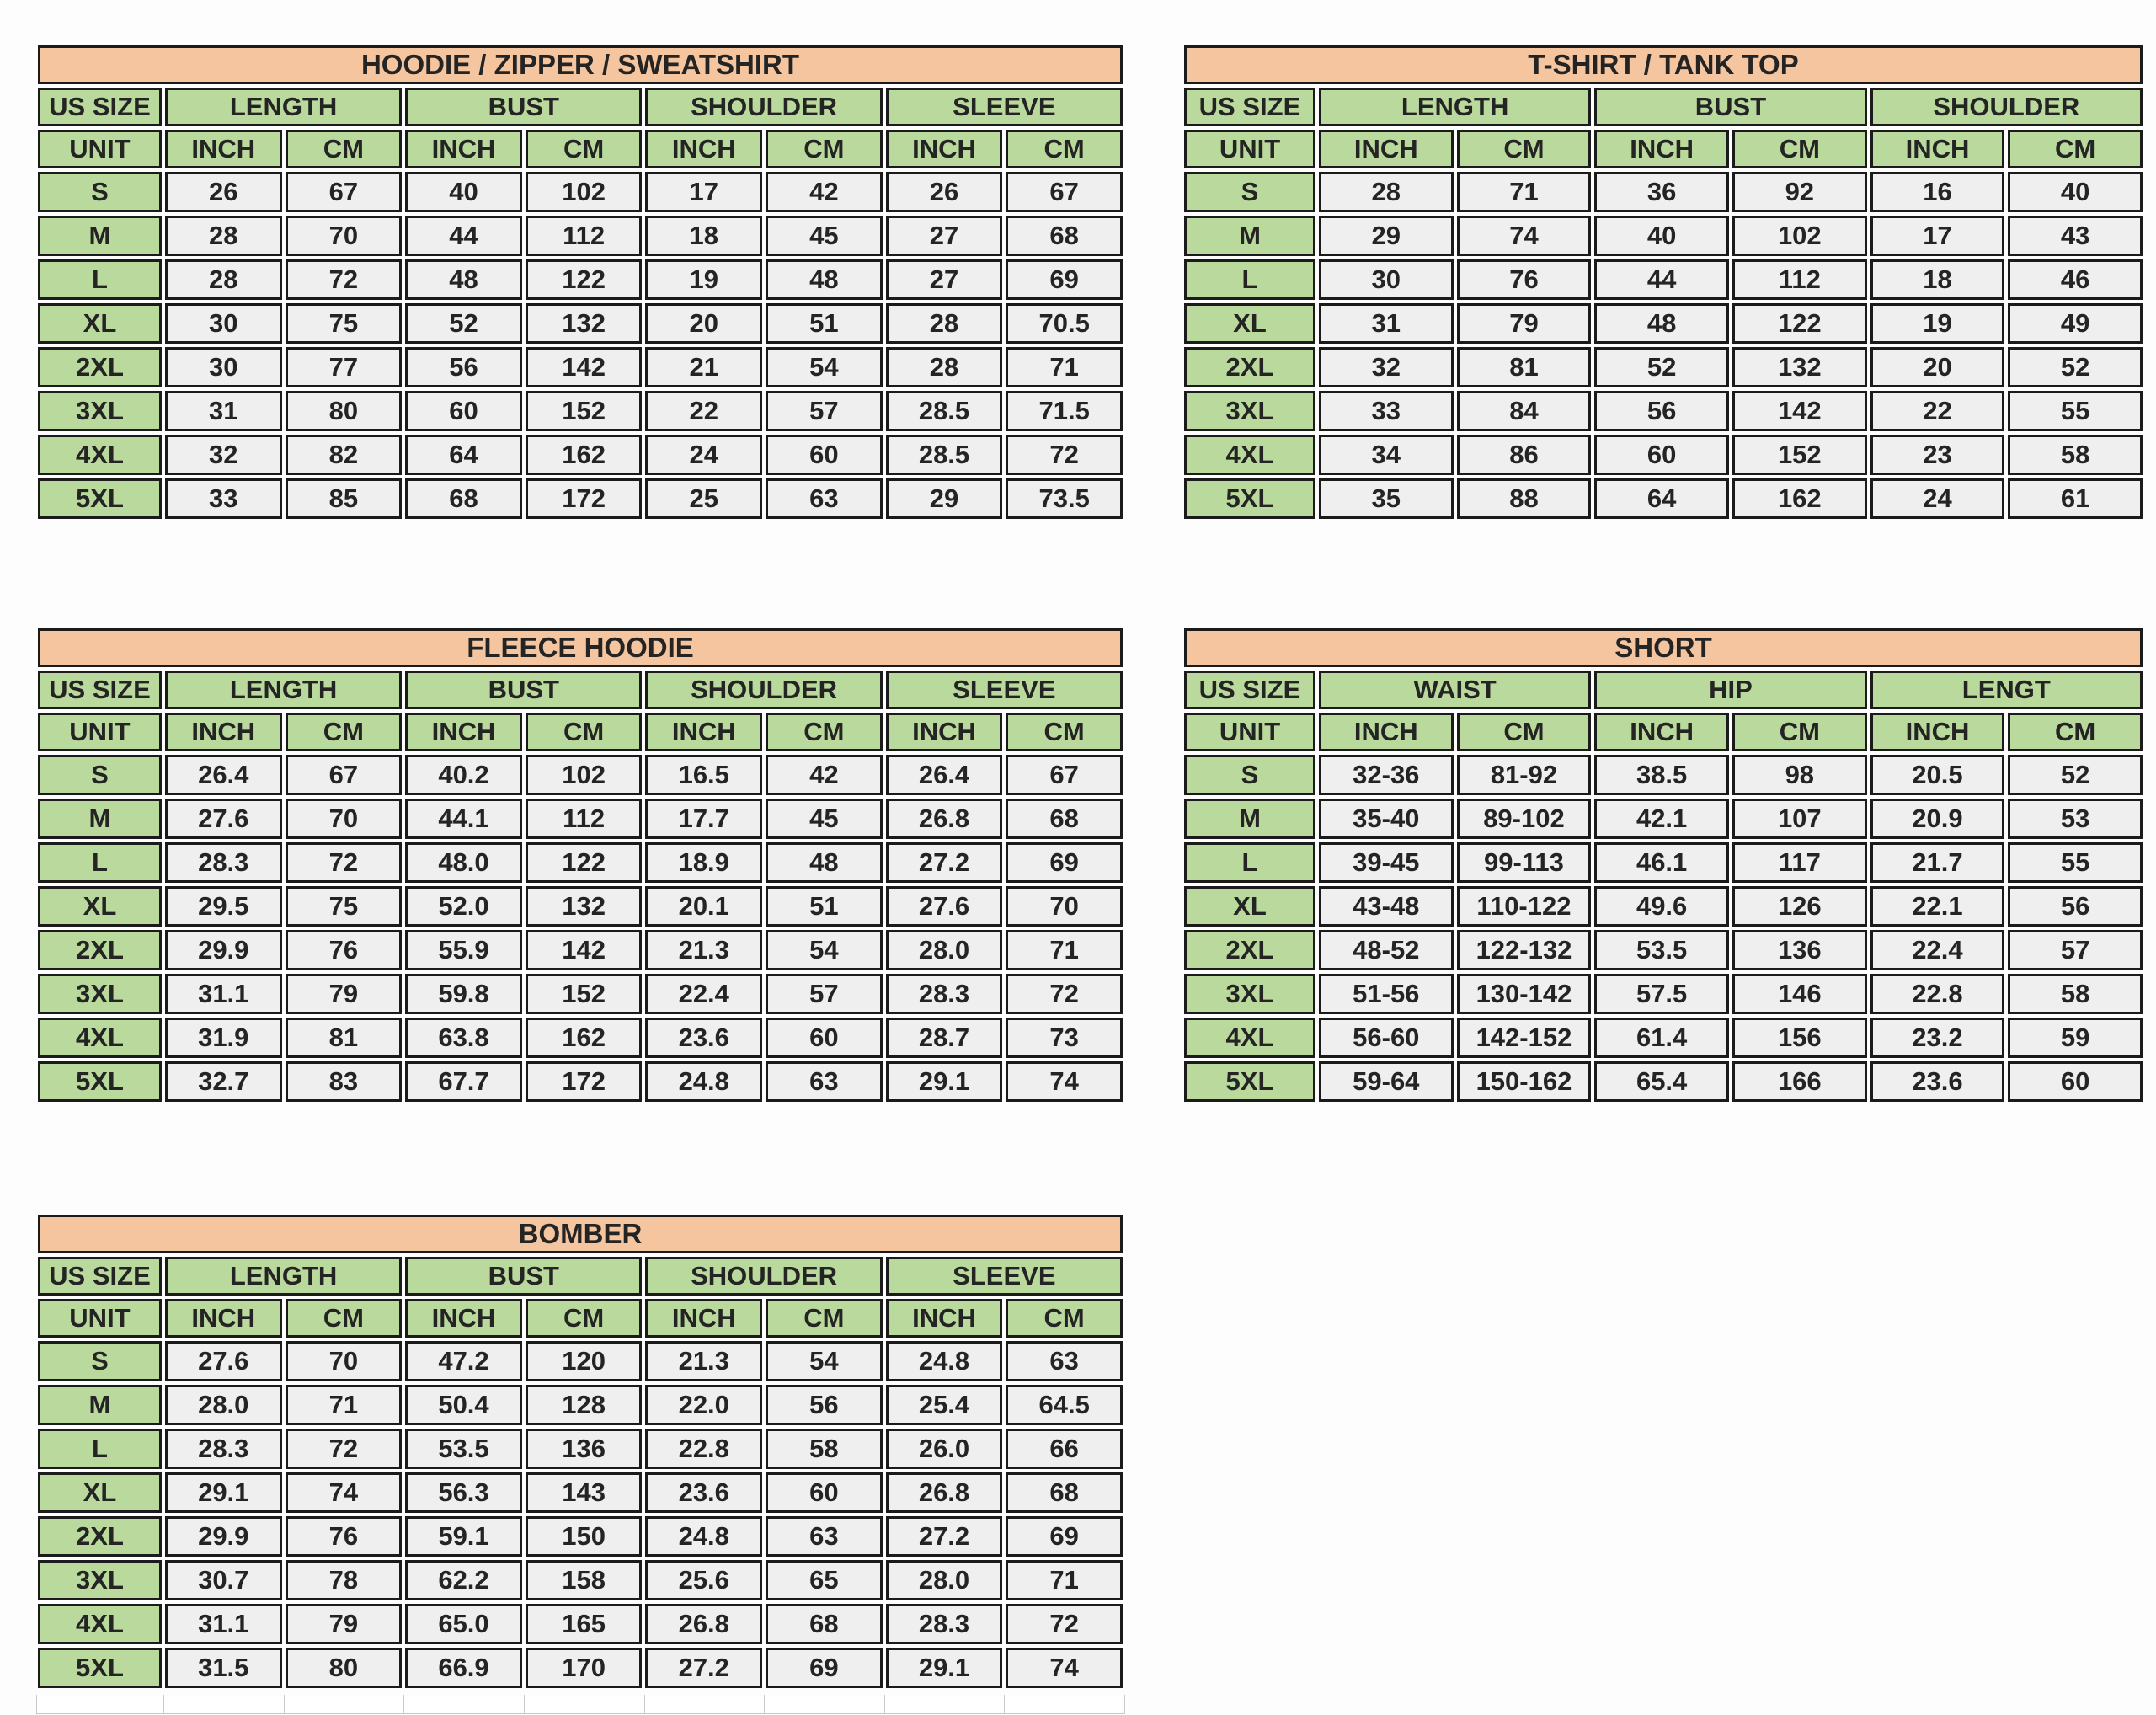 Image resolution: width=2156 pixels, height=1715 pixels. What do you see at coordinates (100, 1038) in the screenshot?
I see `size-label: 4XL` at bounding box center [100, 1038].